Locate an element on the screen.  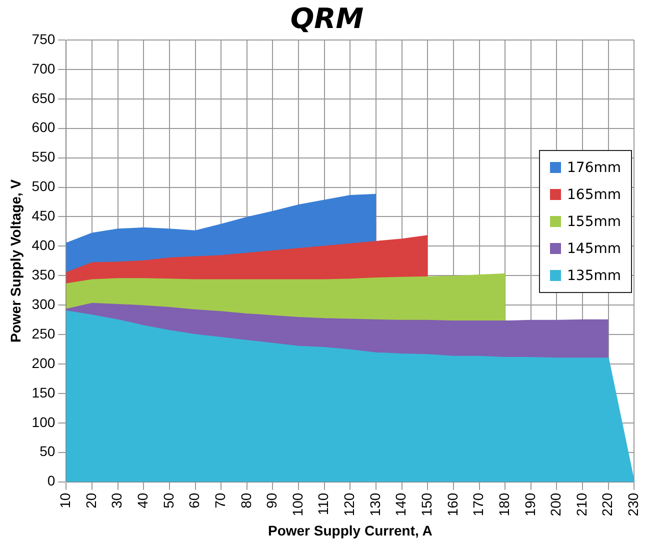
legend-label: 155mm is located at coordinates (594, 222).